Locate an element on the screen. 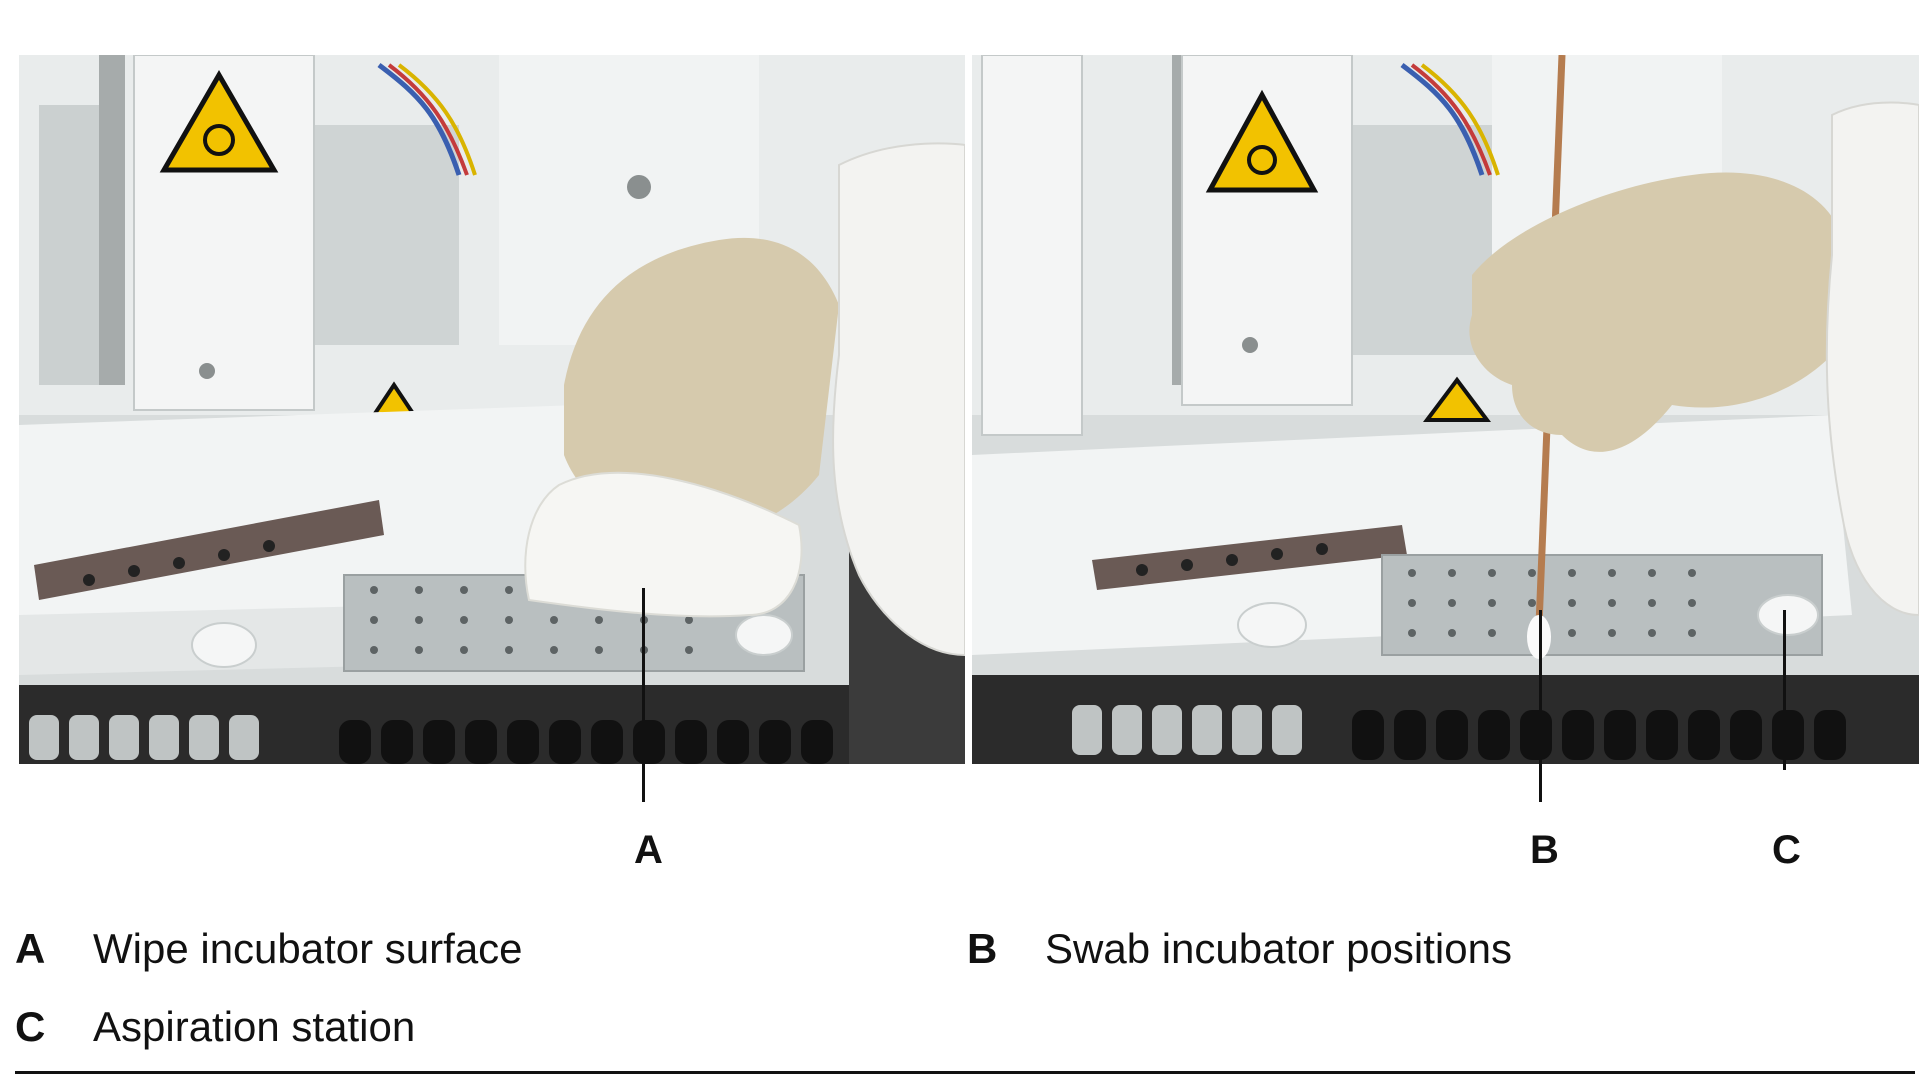 The width and height of the screenshot is (1920, 1080). callout-b: B is located at coordinates (1544, 850).